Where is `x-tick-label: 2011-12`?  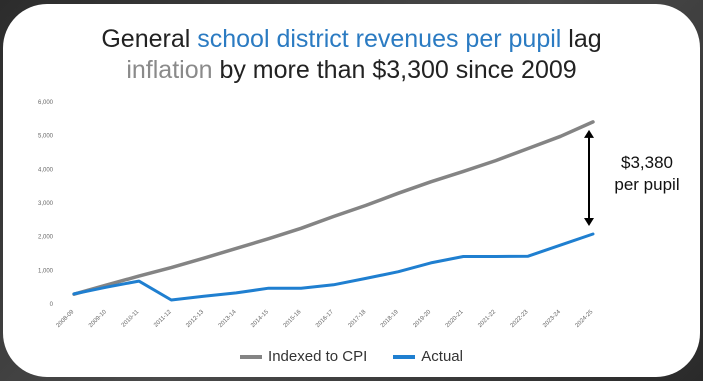 x-tick-label: 2011-12 is located at coordinates (163, 319).